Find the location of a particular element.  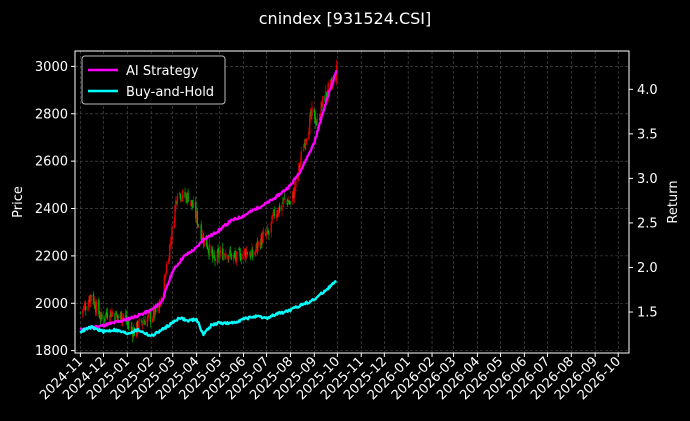

y-tick-label: 3000 is located at coordinates (51, 67).